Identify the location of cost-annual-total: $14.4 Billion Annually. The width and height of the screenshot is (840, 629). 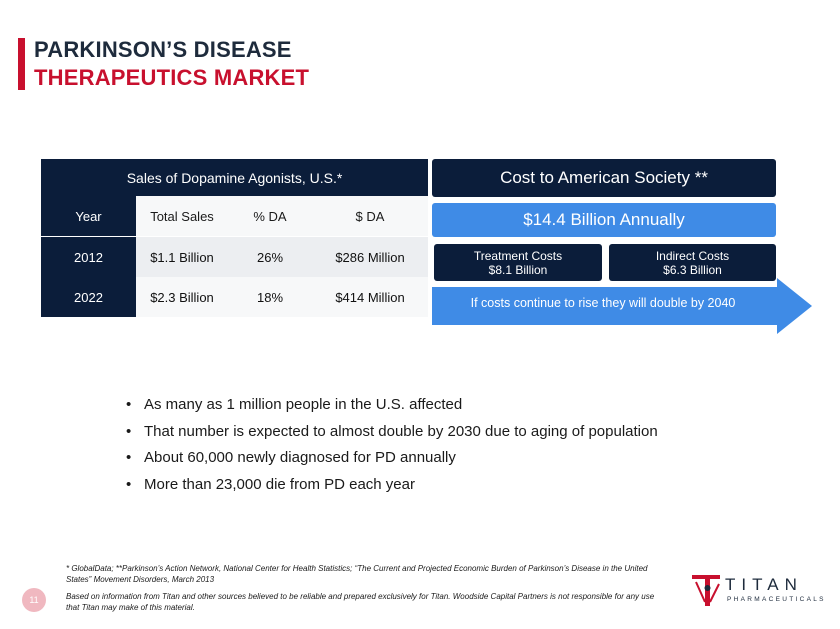
(604, 220).